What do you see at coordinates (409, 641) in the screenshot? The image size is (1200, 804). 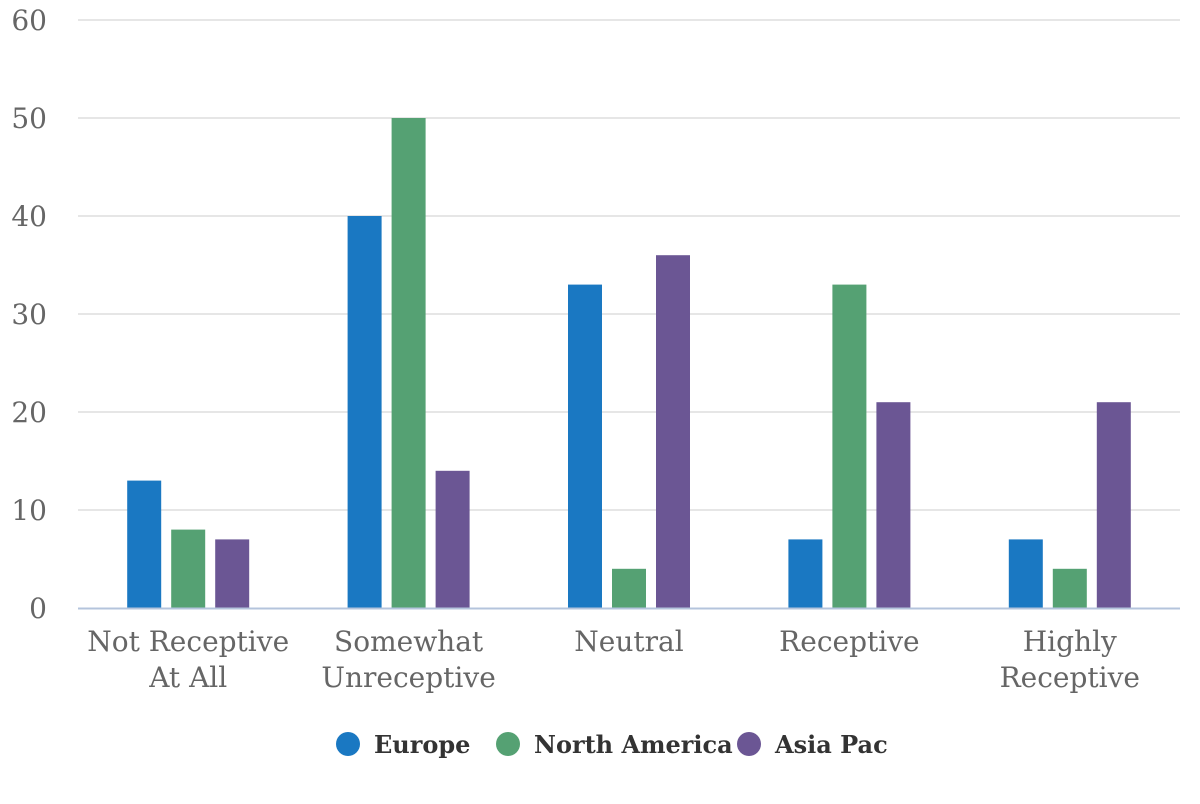 I see `x-tick-label: Somewhat` at bounding box center [409, 641].